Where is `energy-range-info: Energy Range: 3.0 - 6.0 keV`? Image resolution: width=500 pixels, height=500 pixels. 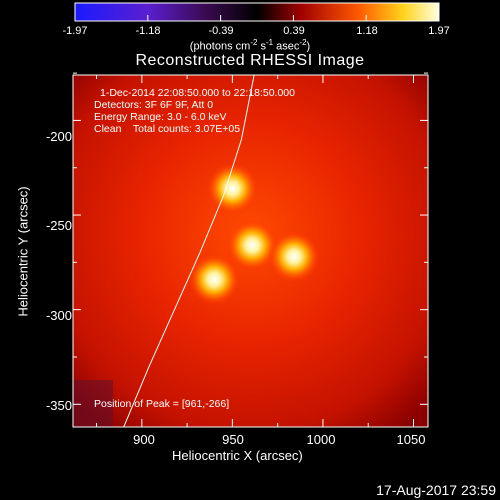
energy-range-info: Energy Range: 3.0 - 6.0 keV is located at coordinates (160, 117).